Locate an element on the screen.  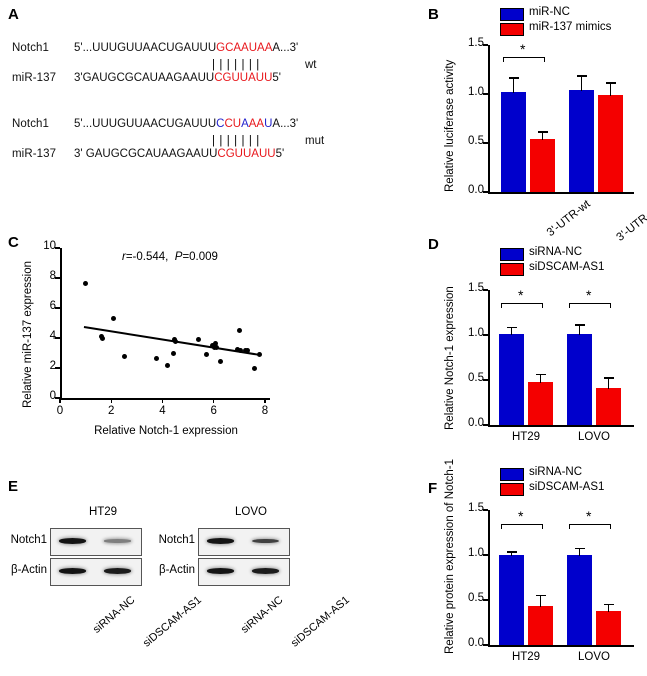
wt-gene-prefix: 5'...UUUGUUAACUGAUUU is located at coordinates (145, 48).